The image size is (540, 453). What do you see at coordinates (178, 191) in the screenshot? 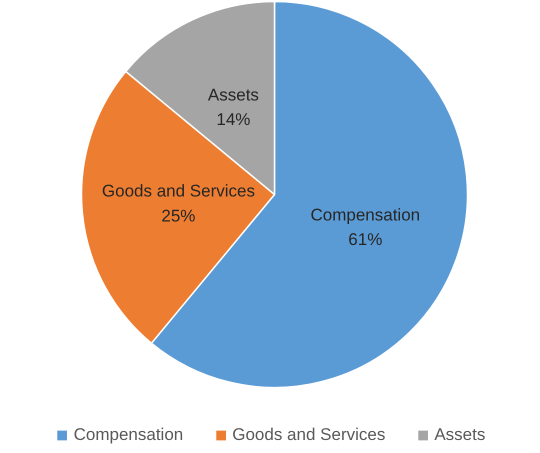
I see `slice-label: Goods and Services` at bounding box center [178, 191].